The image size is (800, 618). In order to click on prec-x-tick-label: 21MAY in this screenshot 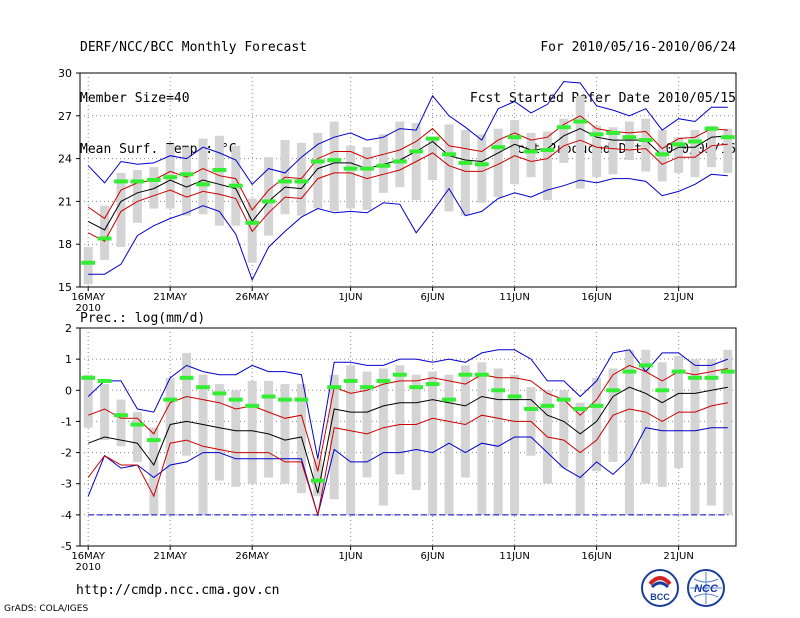, I will do `click(170, 556)`.